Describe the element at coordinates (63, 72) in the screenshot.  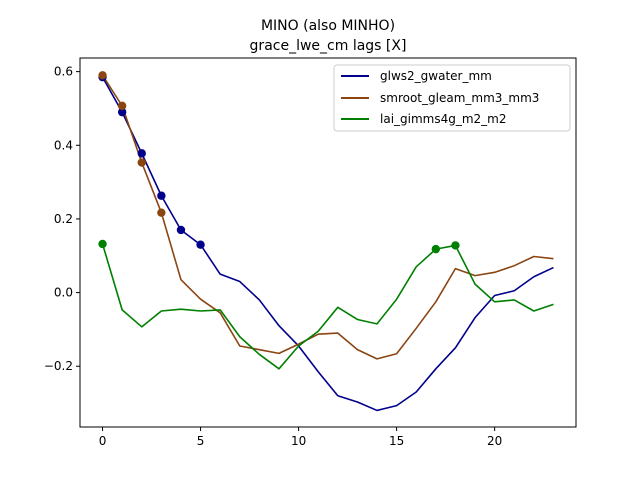
I see `y-tick-label: 0.6` at that location.